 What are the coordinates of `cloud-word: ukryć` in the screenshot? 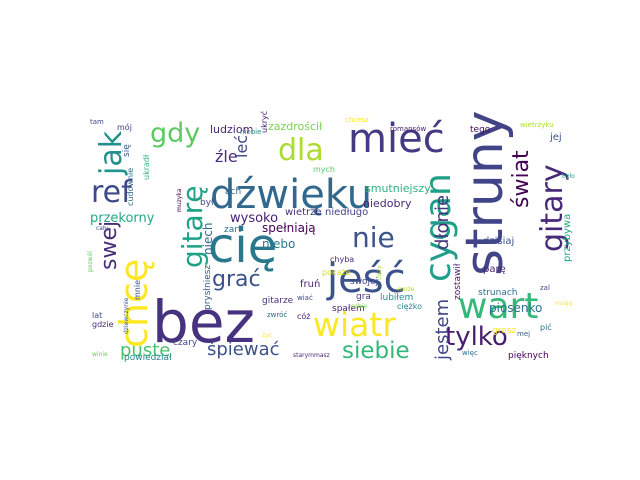 It's located at (264, 122).